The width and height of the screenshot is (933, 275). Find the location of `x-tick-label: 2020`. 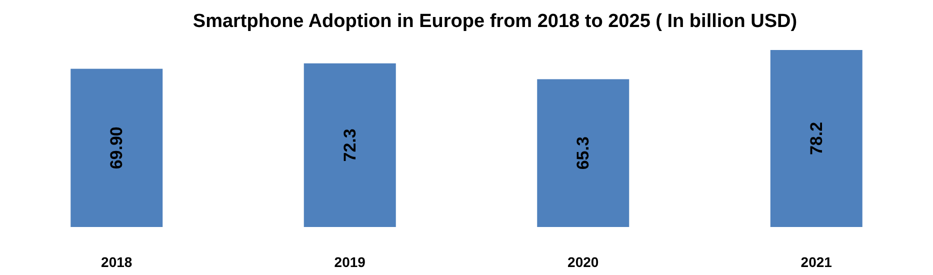

x-tick-label: 2020 is located at coordinates (583, 262).